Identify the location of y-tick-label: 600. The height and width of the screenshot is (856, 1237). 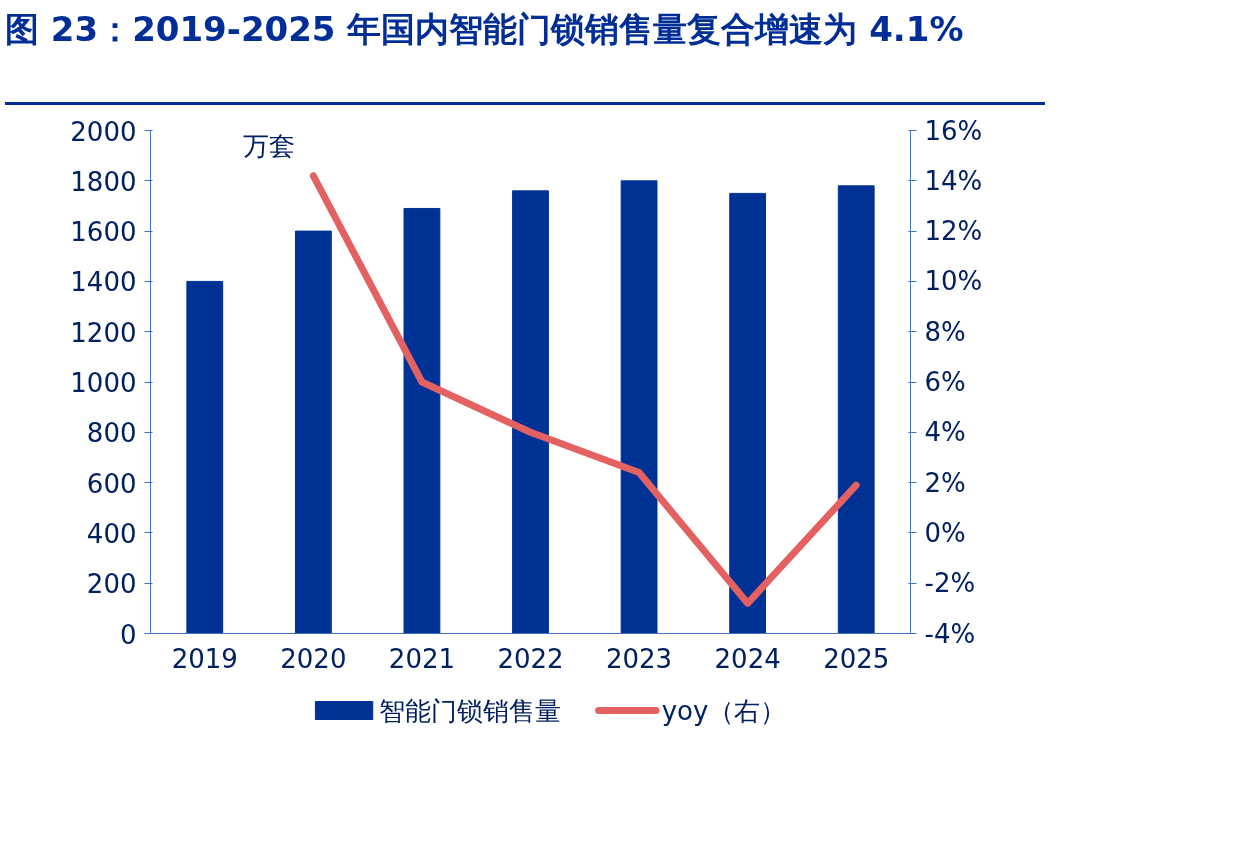
(111, 483).